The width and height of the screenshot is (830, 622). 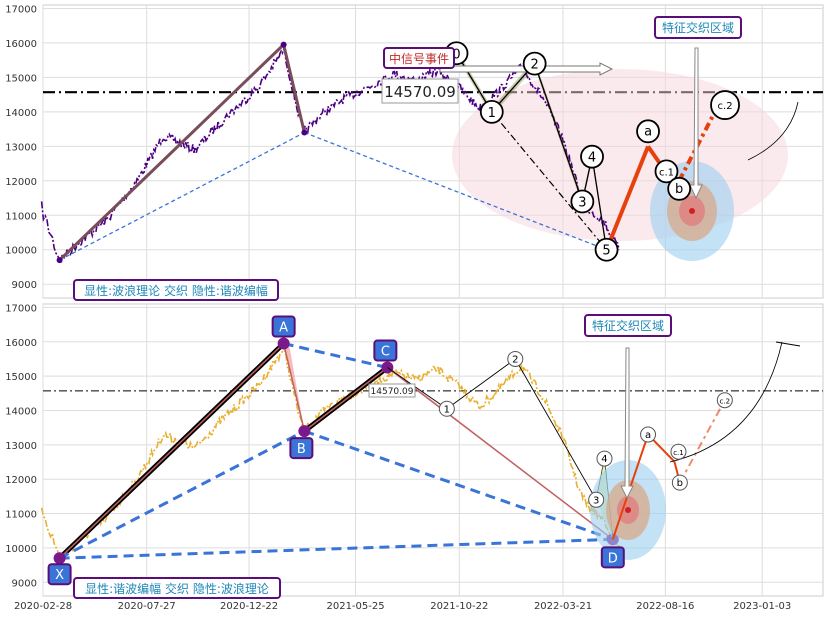 What do you see at coordinates (176, 290) in the screenshot?
I see `footer-text: 显性:波浪理论 交织 隐性:谐波编幅` at bounding box center [176, 290].